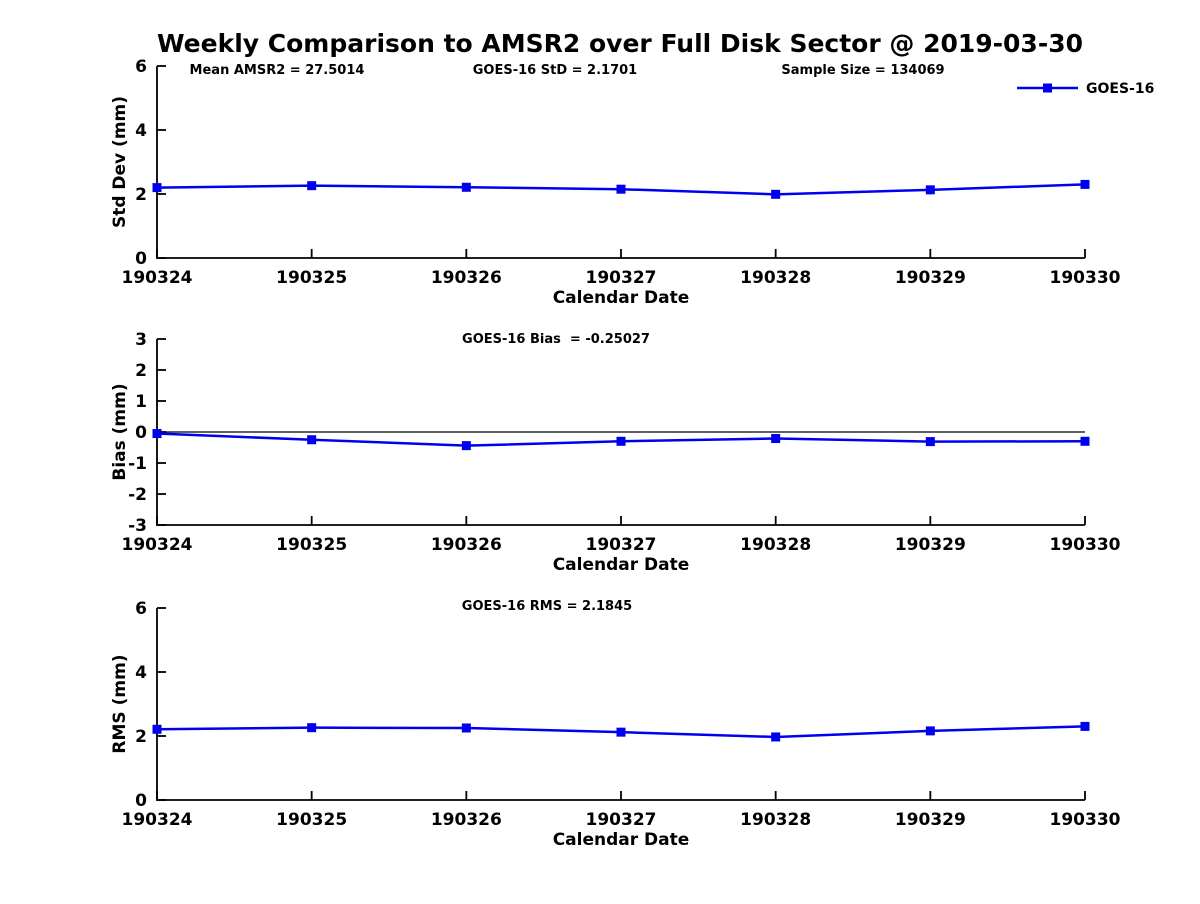  I want to click on legend-marker-square, so click(1047, 88).